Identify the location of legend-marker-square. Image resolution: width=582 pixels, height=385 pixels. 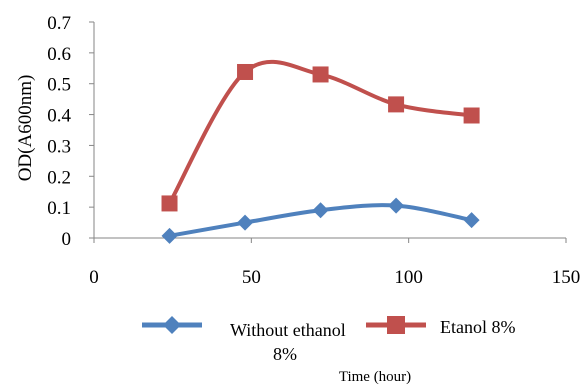
(396, 325).